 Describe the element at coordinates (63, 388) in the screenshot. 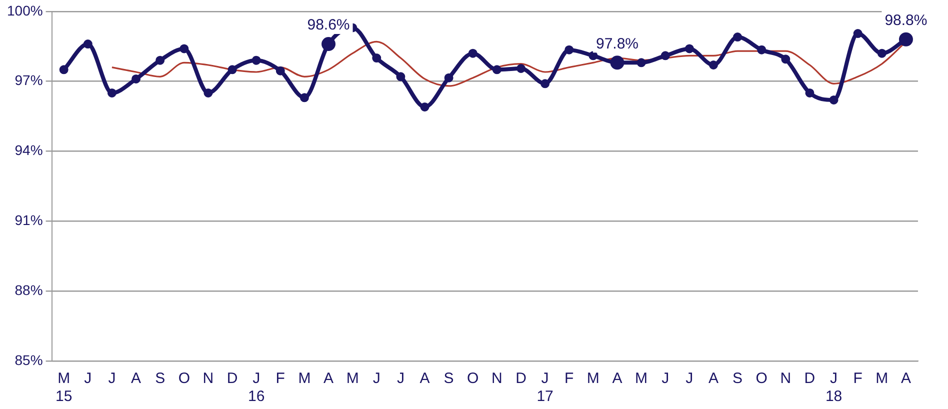

I see `x-tick-label: M 15` at that location.